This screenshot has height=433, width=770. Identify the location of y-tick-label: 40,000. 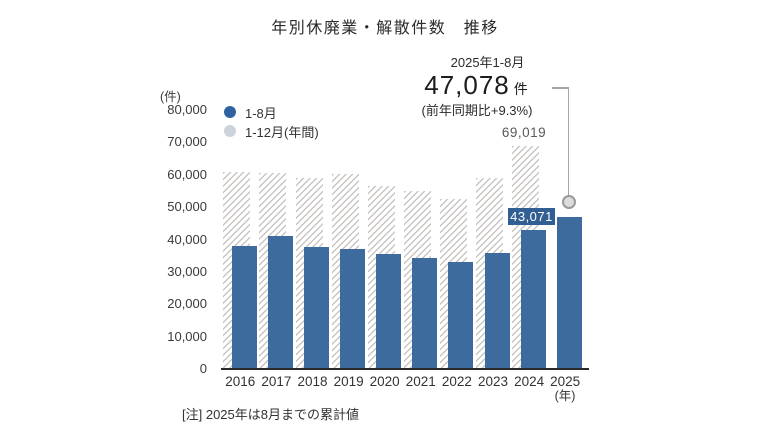
(187, 239).